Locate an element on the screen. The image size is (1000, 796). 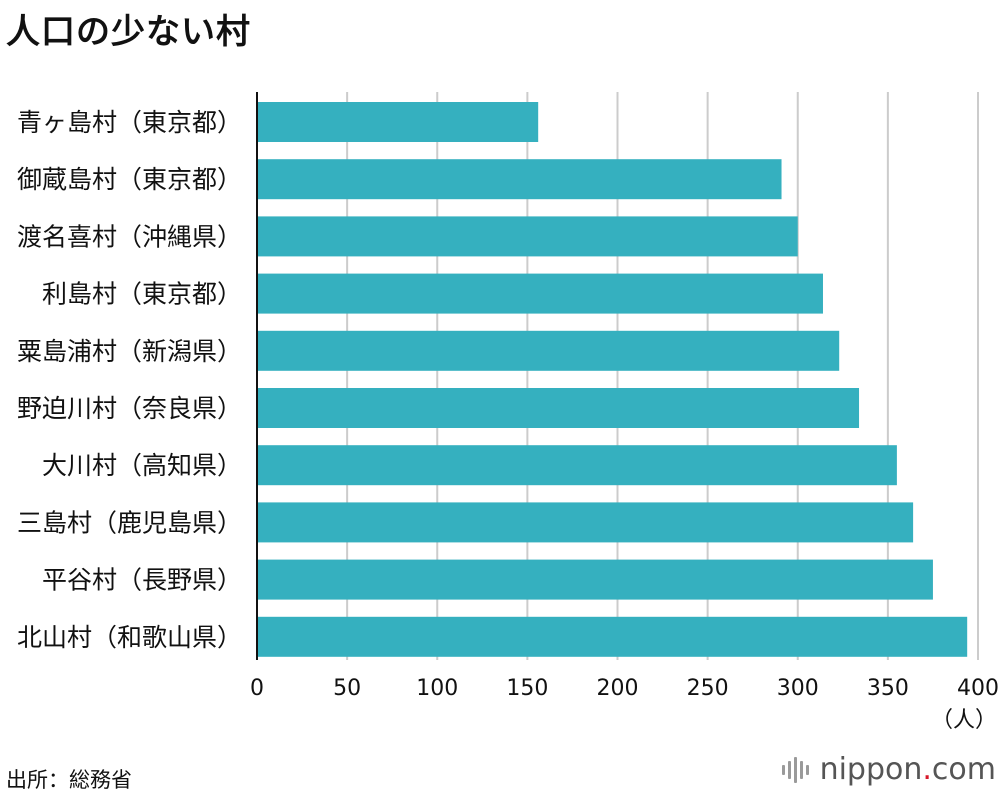
logo-bars-icon is located at coordinates (796, 770).